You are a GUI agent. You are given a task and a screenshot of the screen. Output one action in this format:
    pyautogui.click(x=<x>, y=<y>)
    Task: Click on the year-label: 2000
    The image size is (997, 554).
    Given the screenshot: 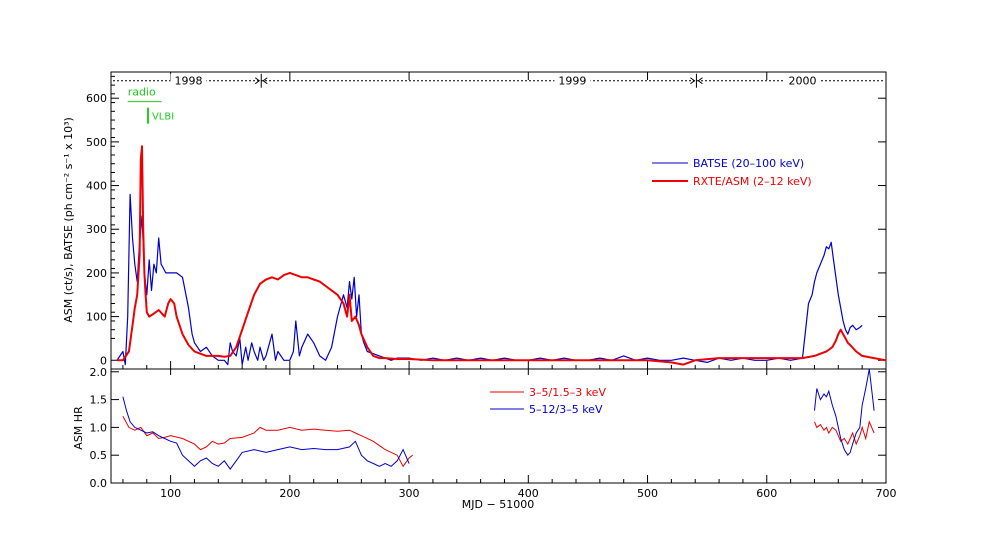 What is the action you would take?
    pyautogui.click(x=803, y=81)
    